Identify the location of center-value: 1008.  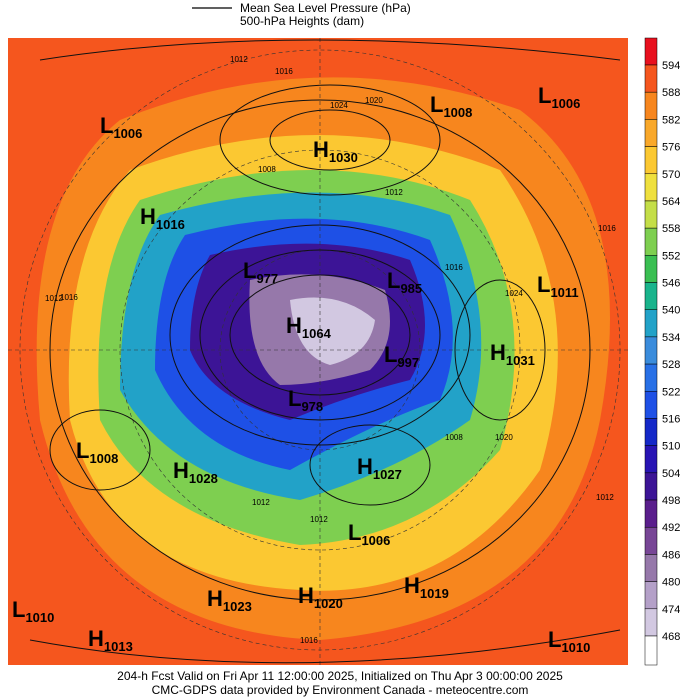
(457, 112).